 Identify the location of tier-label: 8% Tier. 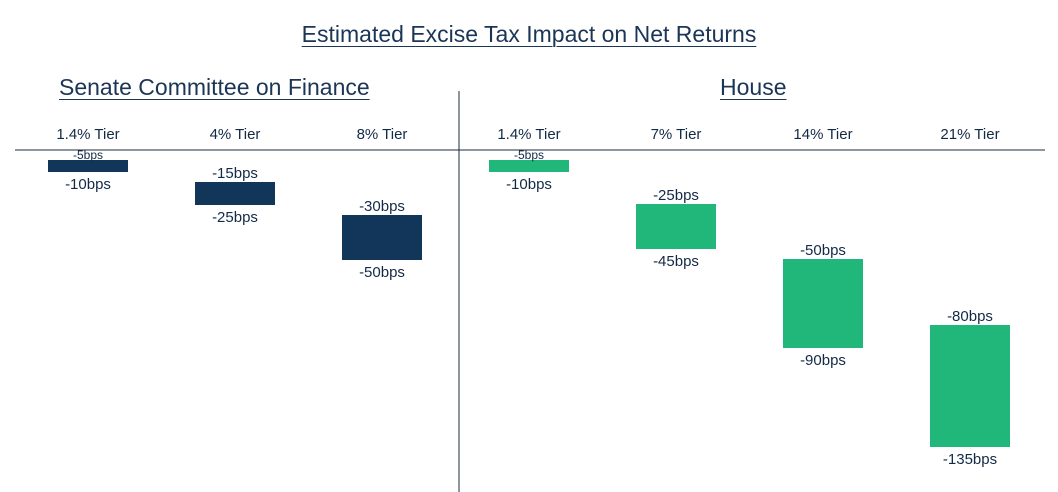
(382, 134).